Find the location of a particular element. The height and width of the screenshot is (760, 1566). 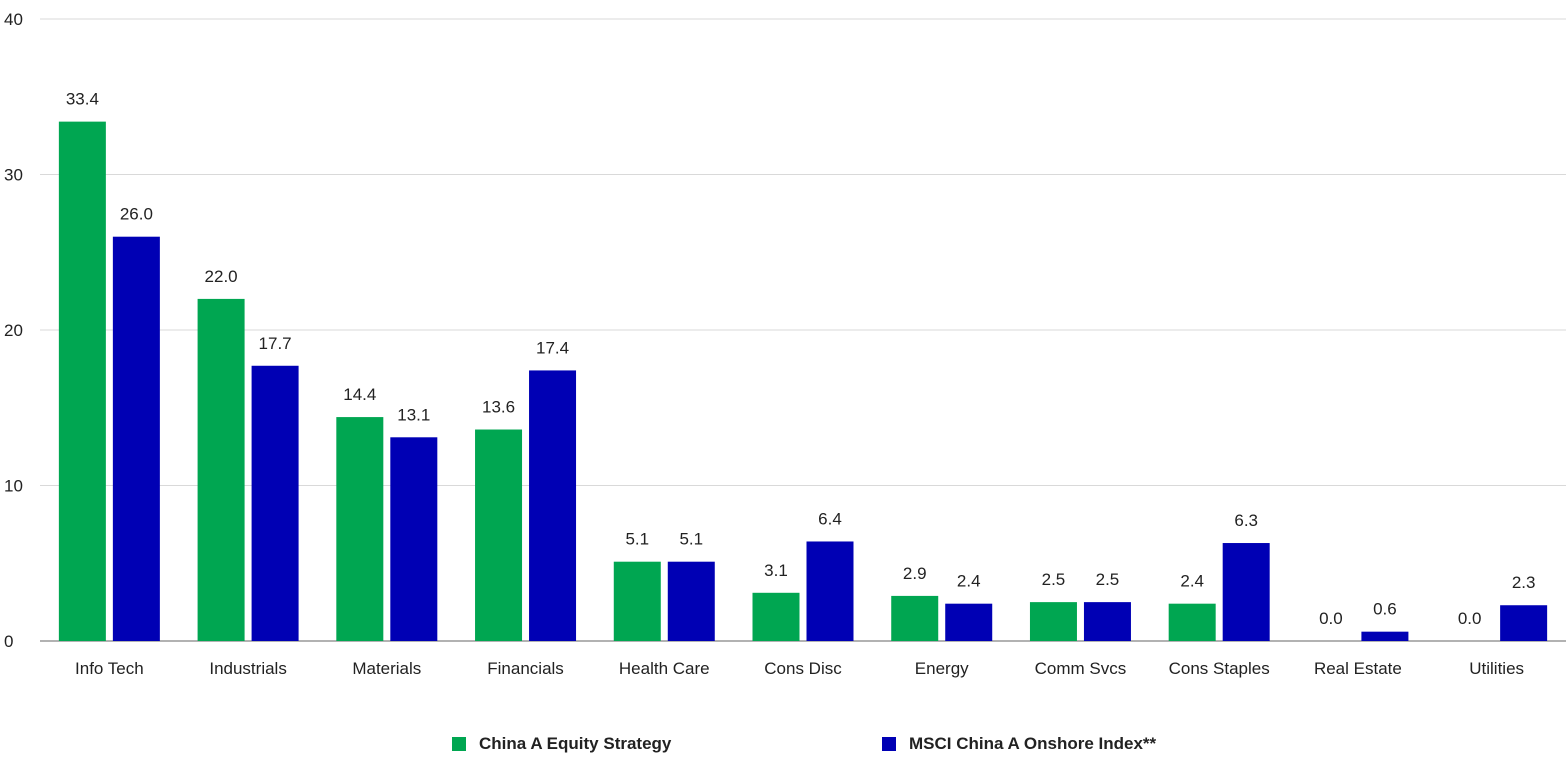

category-label: Health Care is located at coordinates (664, 668).